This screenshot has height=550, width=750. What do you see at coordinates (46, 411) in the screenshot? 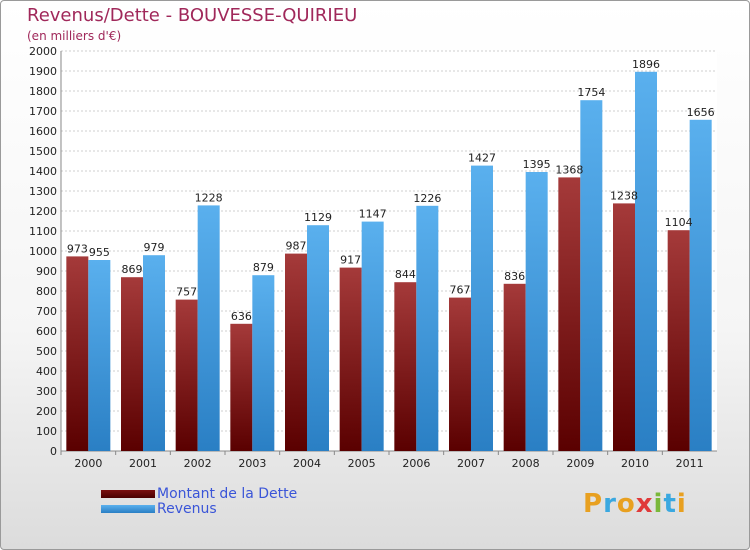
I see `y-tick-label: 200` at bounding box center [46, 411].